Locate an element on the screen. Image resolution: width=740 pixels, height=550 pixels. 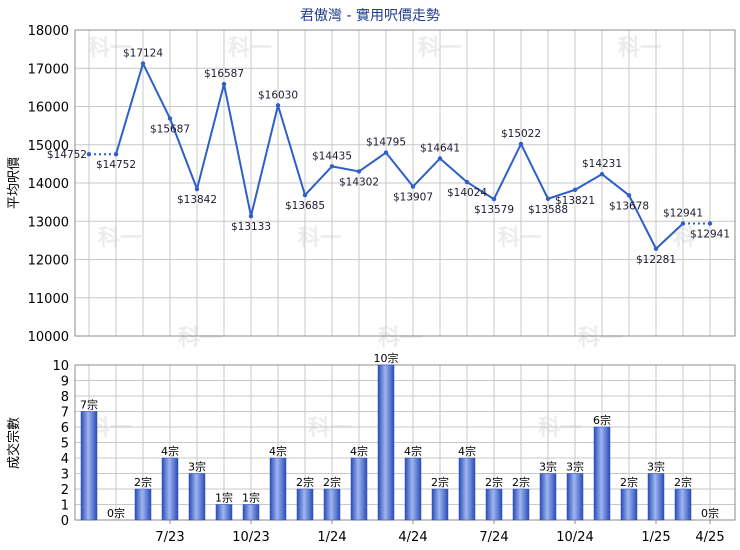
price-data-label: $14302 is located at coordinates (359, 182).